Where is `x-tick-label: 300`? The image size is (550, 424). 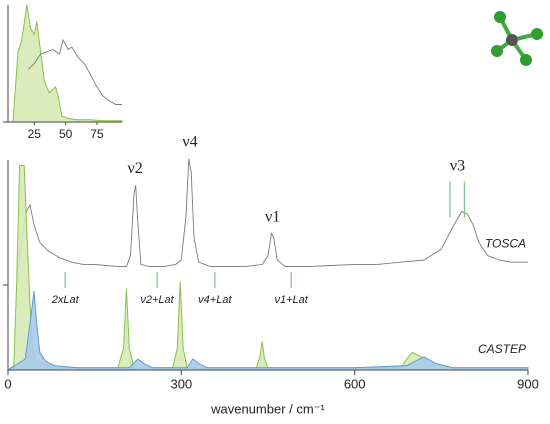
x-tick-label: 300 is located at coordinates (181, 383).